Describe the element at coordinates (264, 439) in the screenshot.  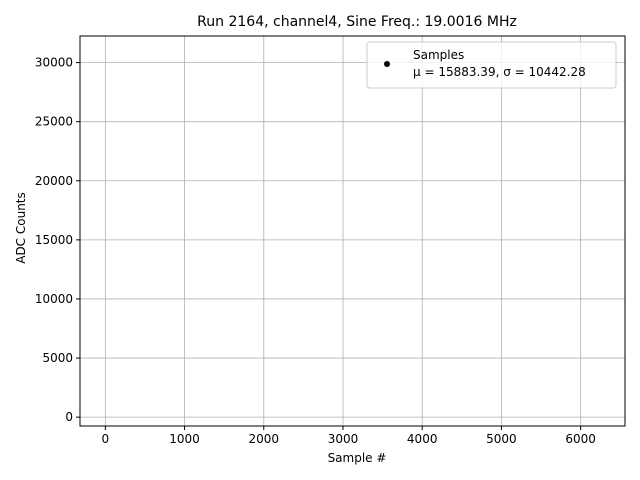
I see `x-tick-label: 2000` at that location.